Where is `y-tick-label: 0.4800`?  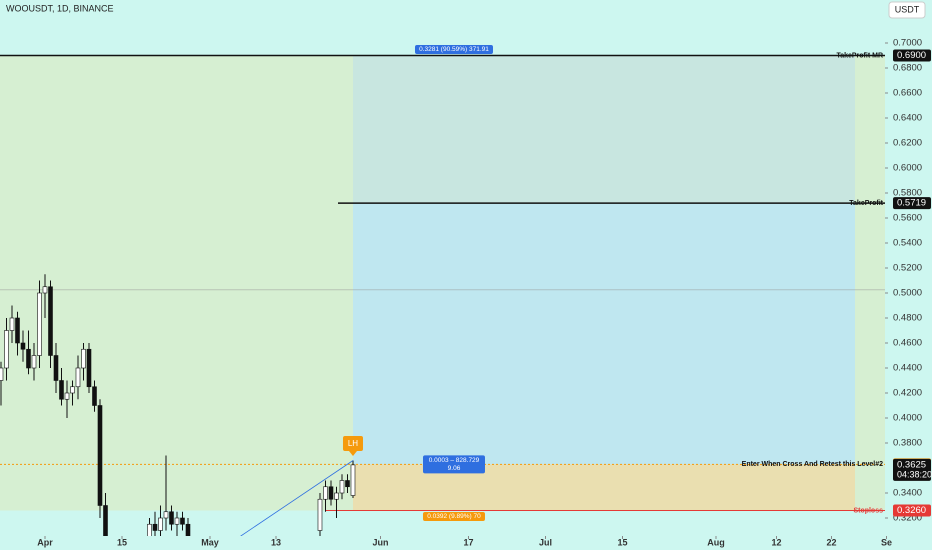 y-tick-label: 0.4800 is located at coordinates (907, 318).